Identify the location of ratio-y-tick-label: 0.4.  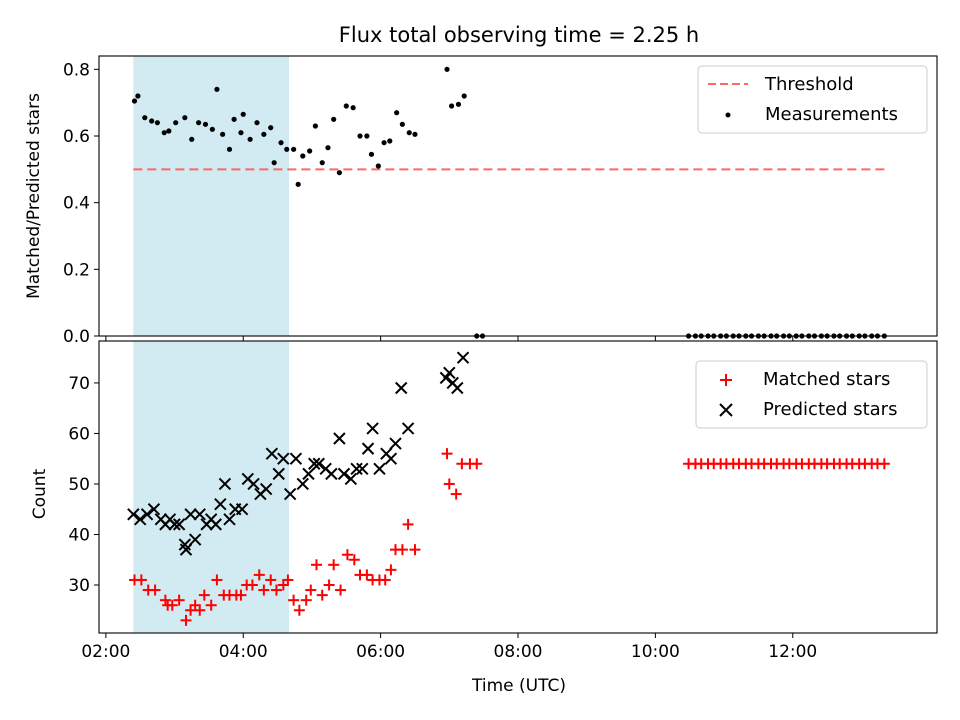
(76, 204).